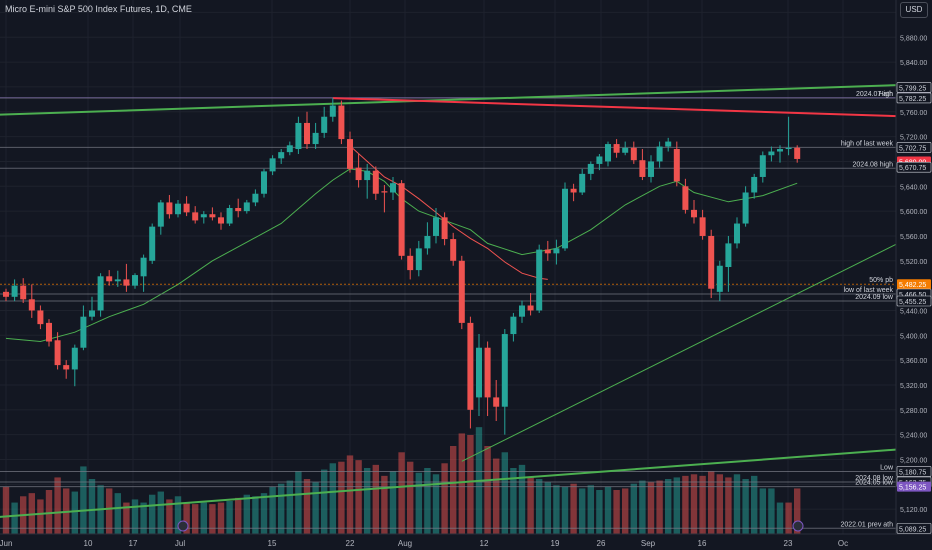 Image resolution: width=932 pixels, height=550 pixels. I want to click on x-tick-label: Jul, so click(180, 543).